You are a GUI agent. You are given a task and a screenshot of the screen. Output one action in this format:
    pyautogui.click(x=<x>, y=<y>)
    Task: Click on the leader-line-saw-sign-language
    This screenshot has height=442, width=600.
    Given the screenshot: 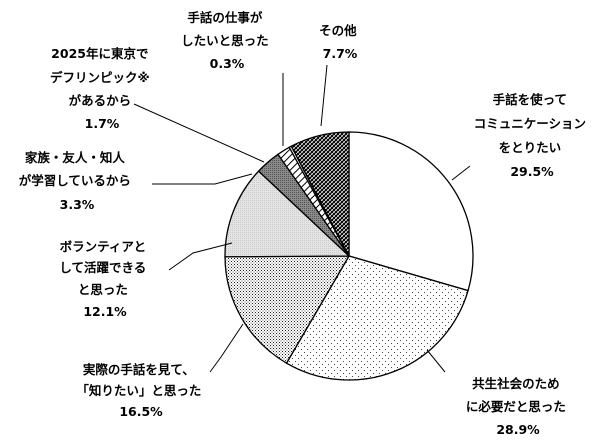 What is the action you would take?
    pyautogui.click(x=226, y=348)
    